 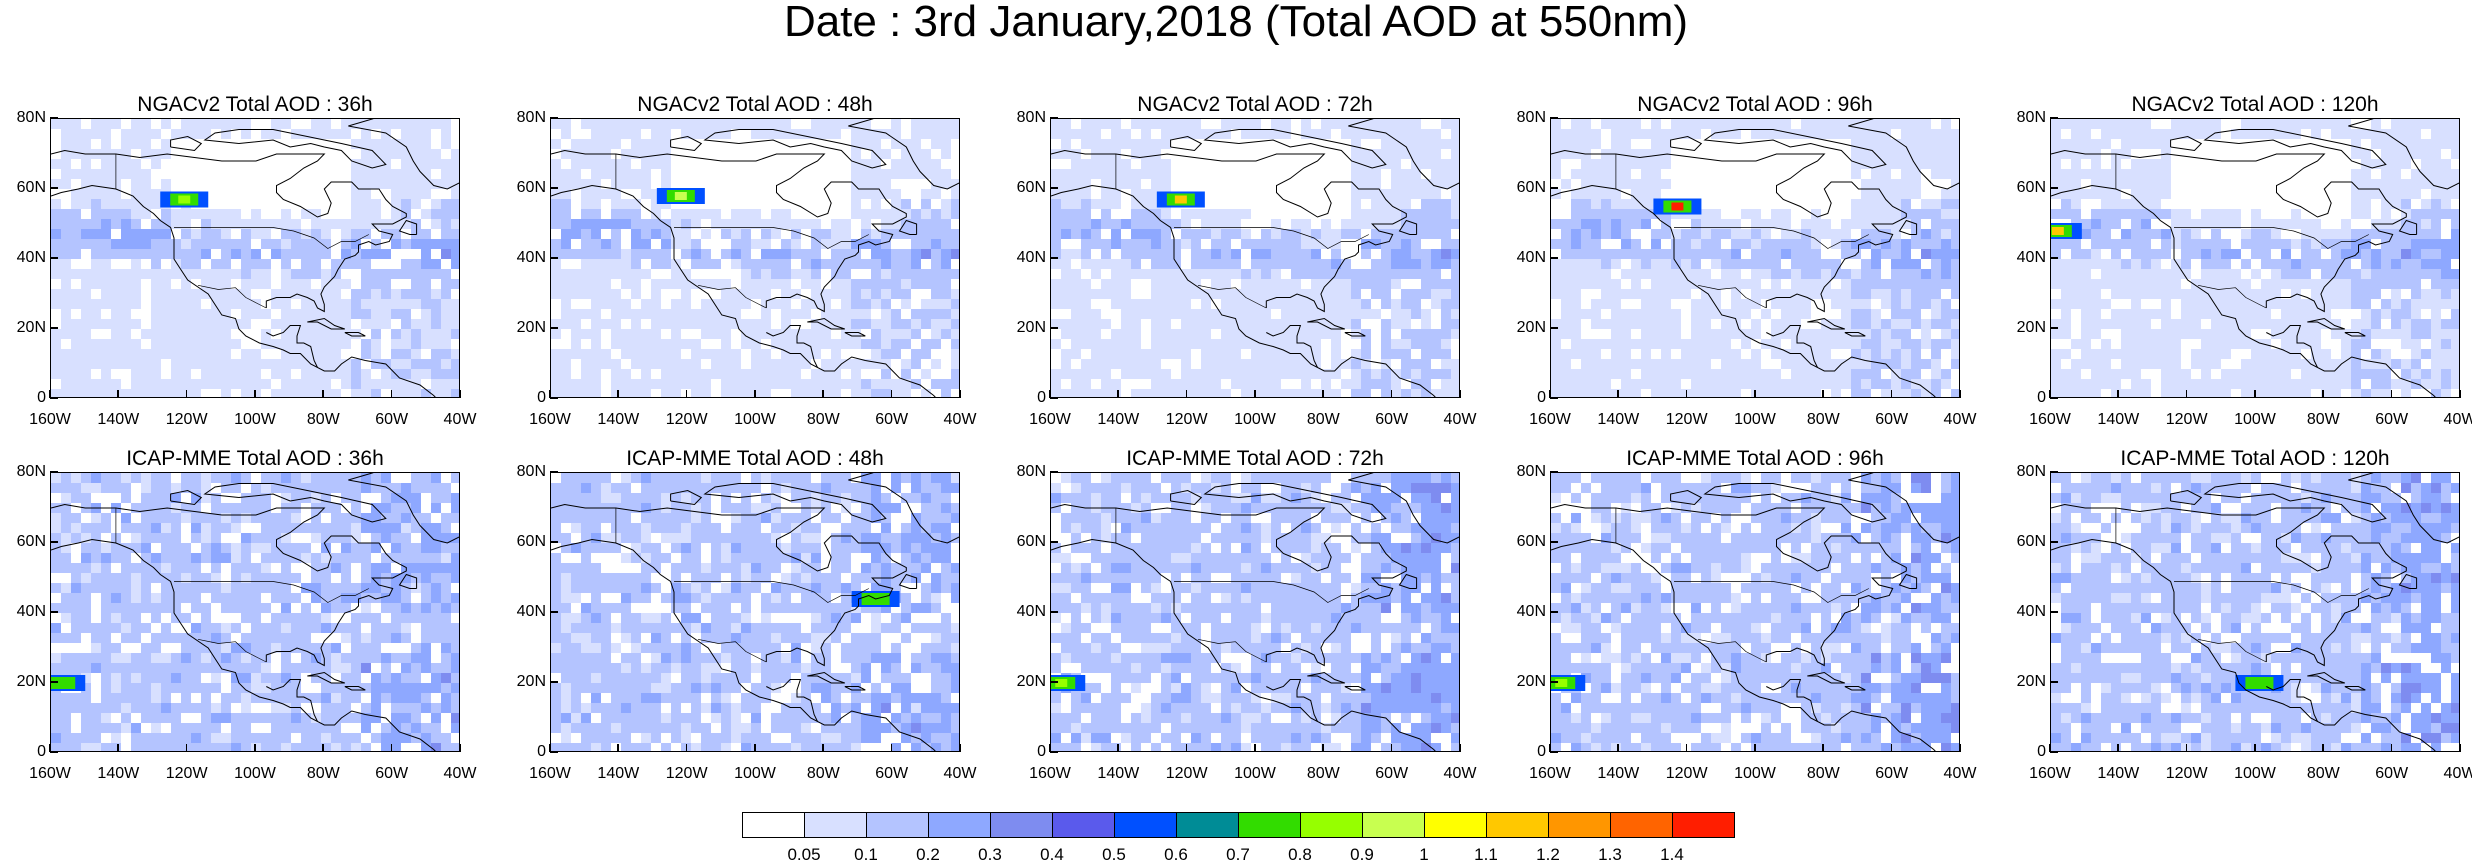 What do you see at coordinates (928, 855) in the screenshot?
I see `colorbar-label: 0.2` at bounding box center [928, 855].